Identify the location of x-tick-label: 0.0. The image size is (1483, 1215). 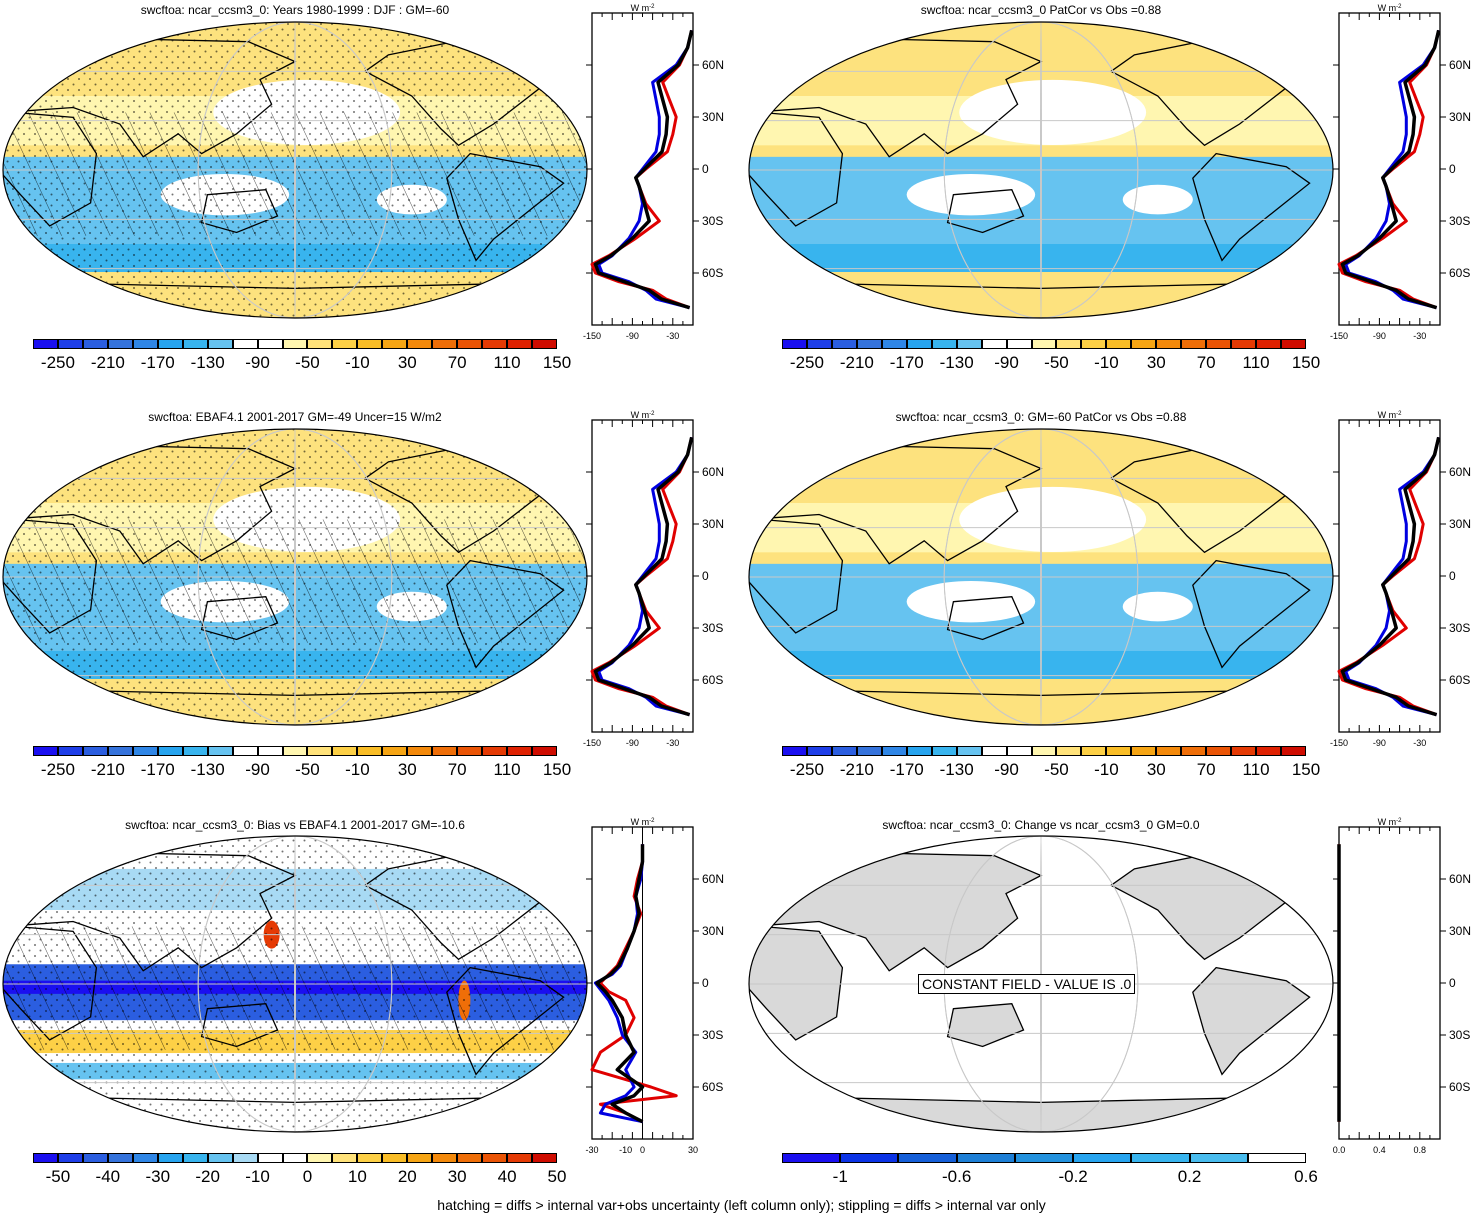
(1339, 1150).